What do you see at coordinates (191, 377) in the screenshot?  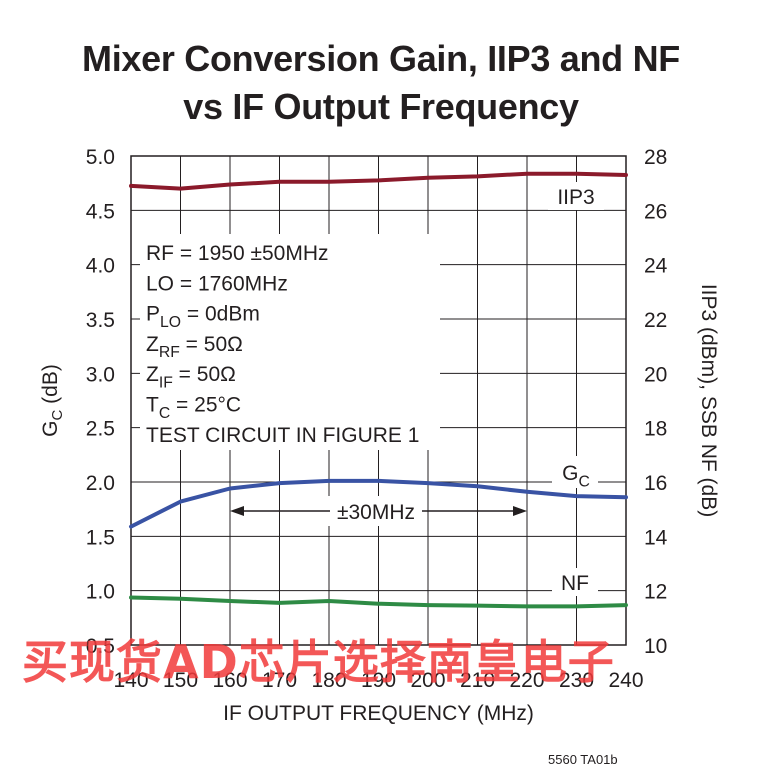 I see `condition-line: ZIF = 50Ω` at bounding box center [191, 377].